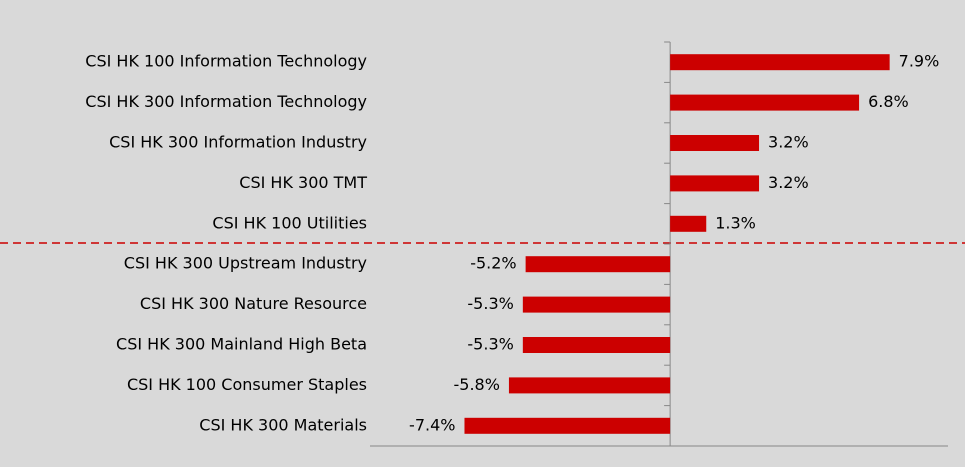 The height and width of the screenshot is (467, 965). What do you see at coordinates (919, 61) in the screenshot?
I see `value-label: 7.9%` at bounding box center [919, 61].